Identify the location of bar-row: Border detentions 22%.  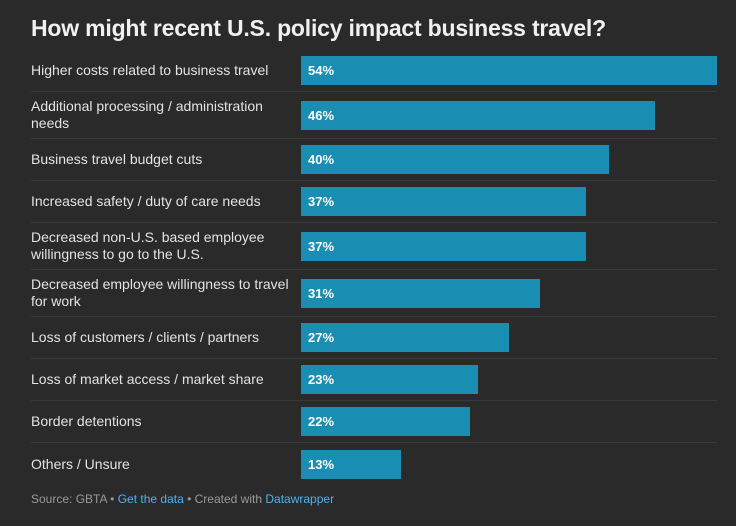
(374, 422).